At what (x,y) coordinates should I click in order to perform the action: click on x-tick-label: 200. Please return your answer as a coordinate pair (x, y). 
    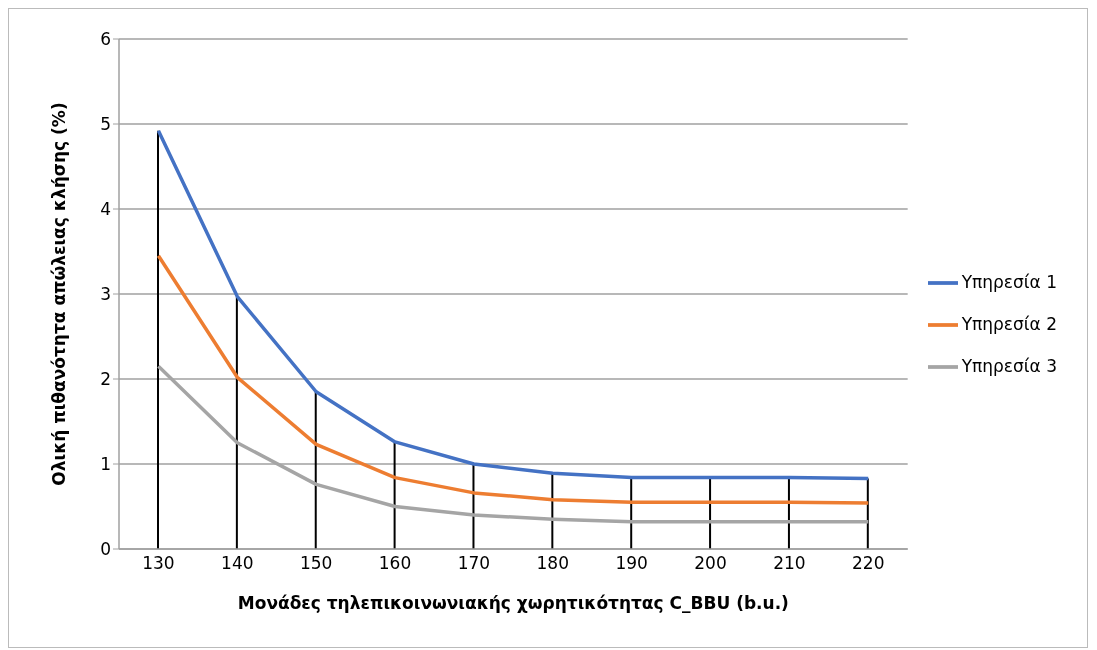
    Looking at the image, I should click on (710, 563).